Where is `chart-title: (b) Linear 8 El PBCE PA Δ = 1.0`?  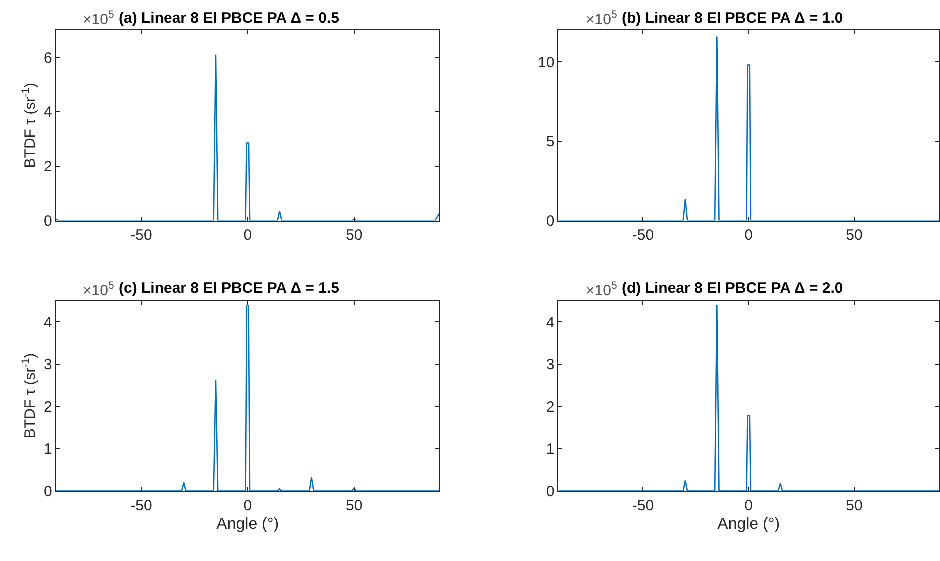 chart-title: (b) Linear 8 El PBCE PA Δ = 1.0 is located at coordinates (733, 18).